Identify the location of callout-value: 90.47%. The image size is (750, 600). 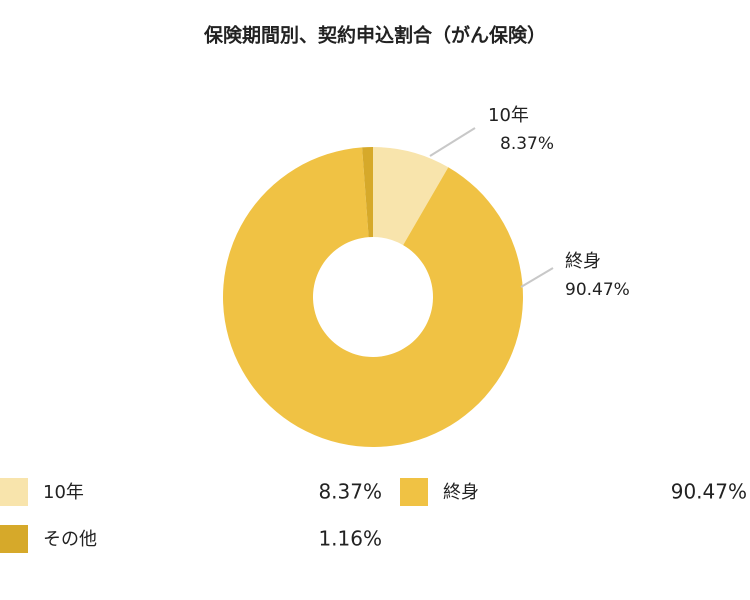
(597, 290).